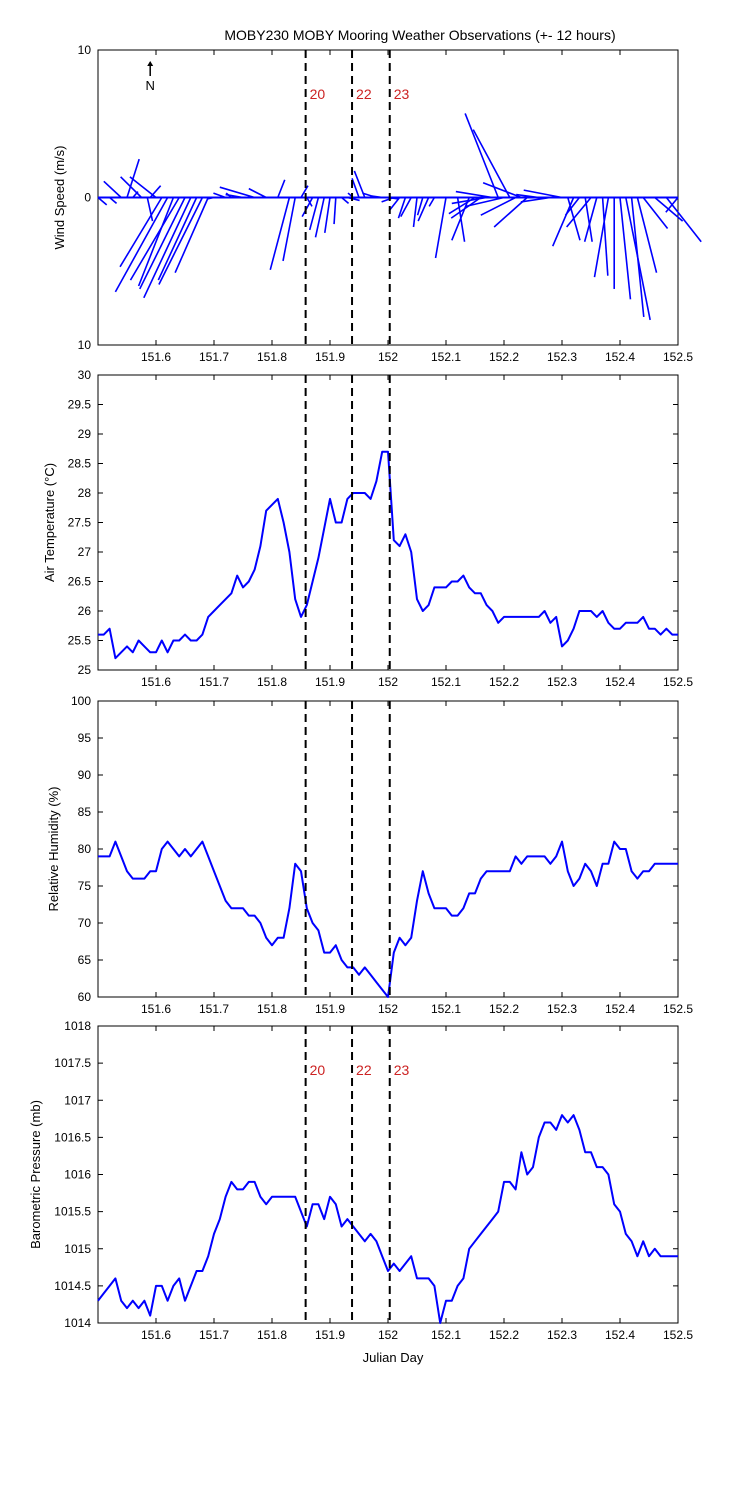  Describe the element at coordinates (85, 923) in the screenshot. I see `y-tick-label: 70` at that location.